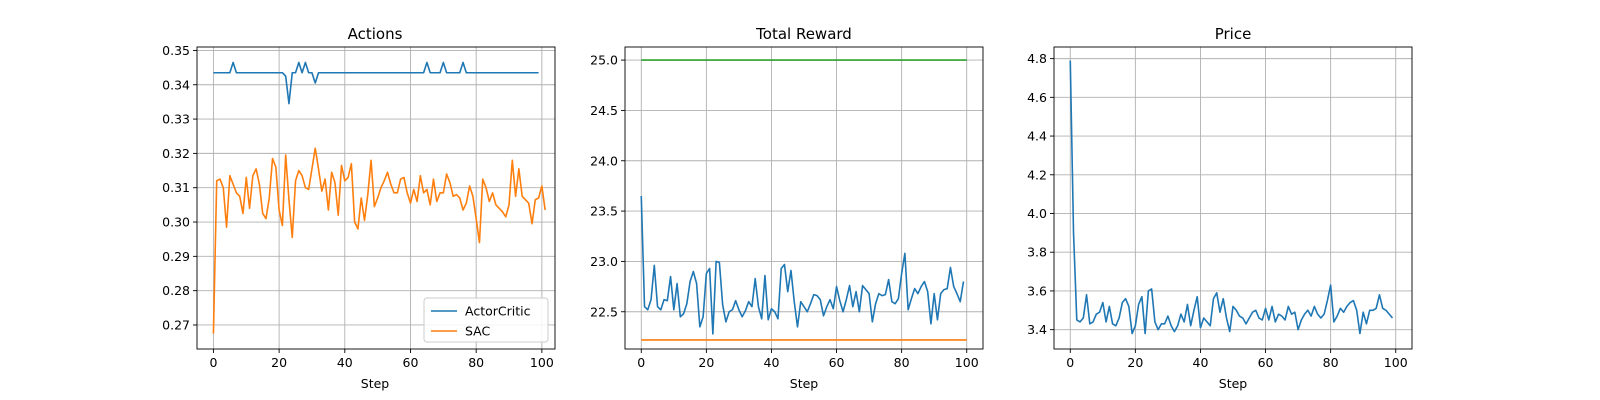  I want to click on y-tick-label: 0.34, so click(176, 84).